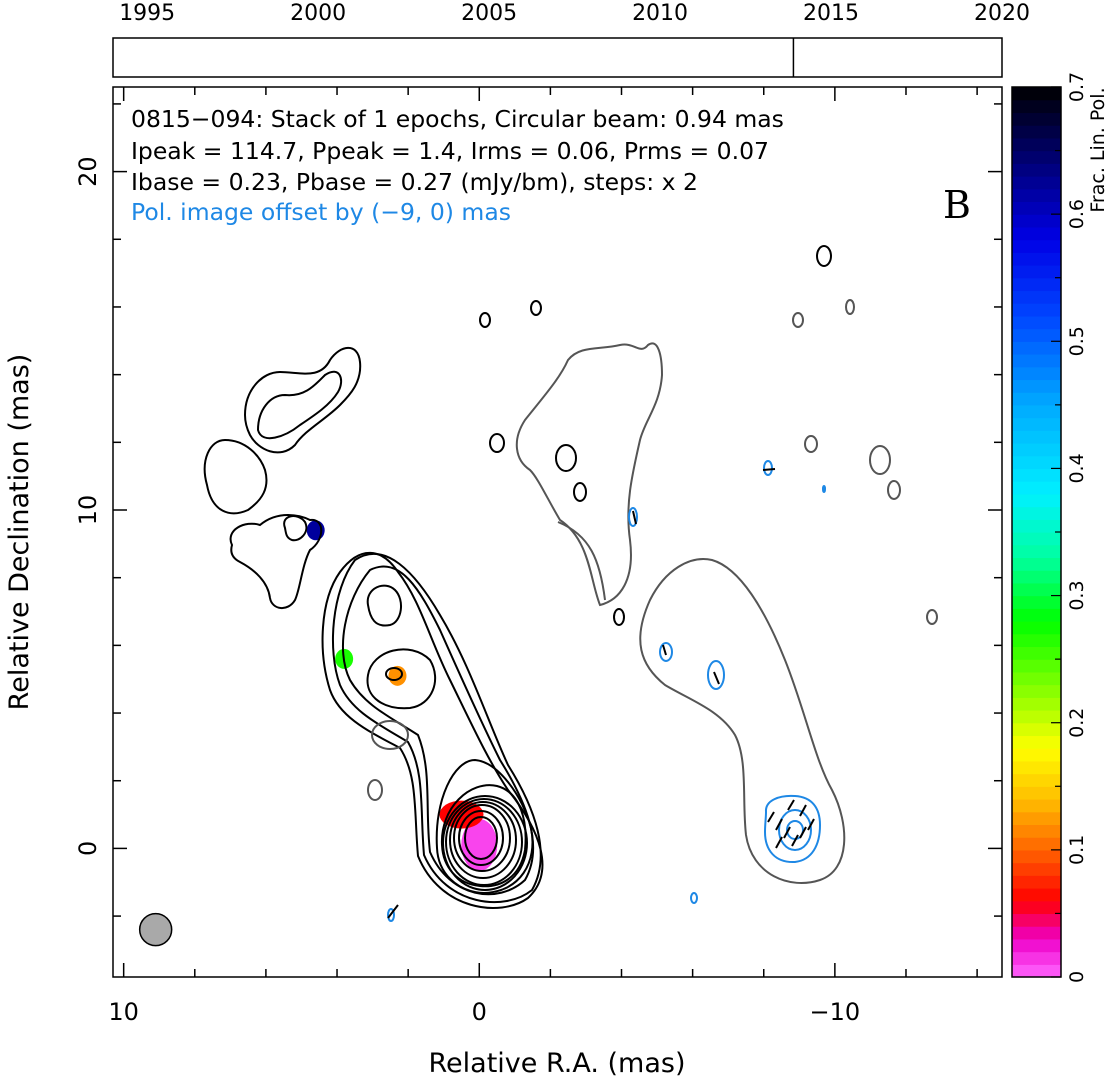 The image size is (1111, 1089). Describe the element at coordinates (835, 1012) in the screenshot. I see `x-tick-label: −10` at that location.